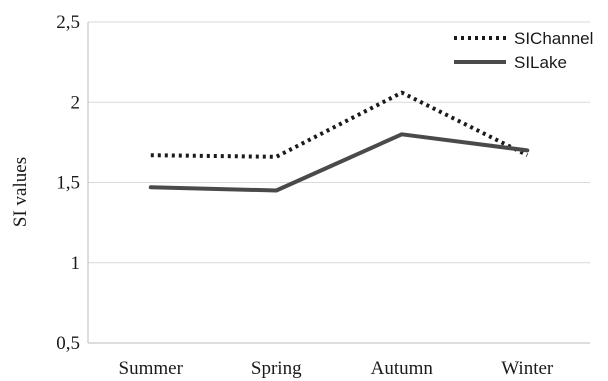 This screenshot has width=608, height=381. I want to click on x-axis: Summer Spring Autumn Winter, so click(336, 368).